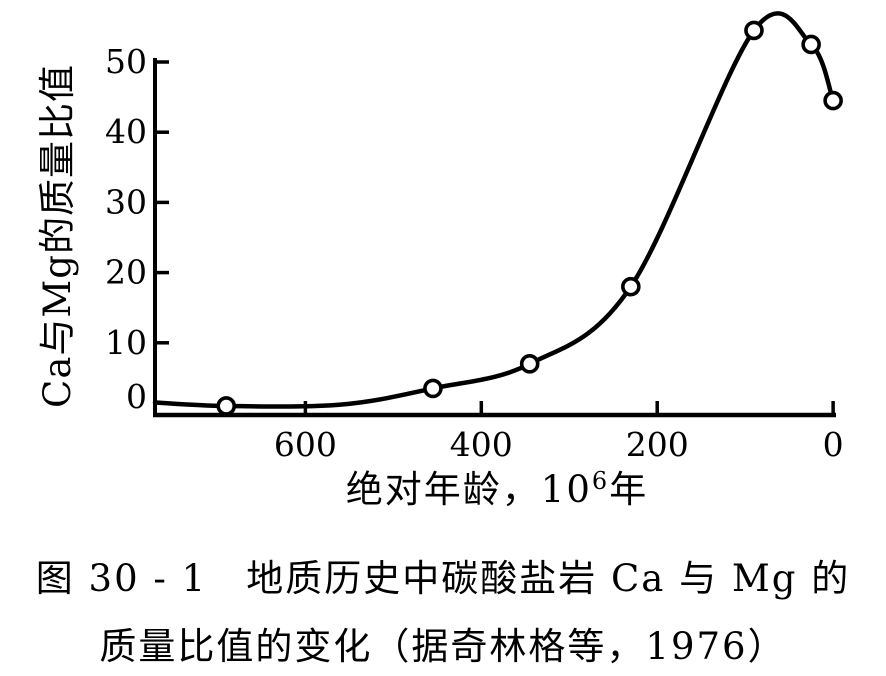 The width and height of the screenshot is (886, 676). I want to click on y-tick-label: 0, so click(136, 396).